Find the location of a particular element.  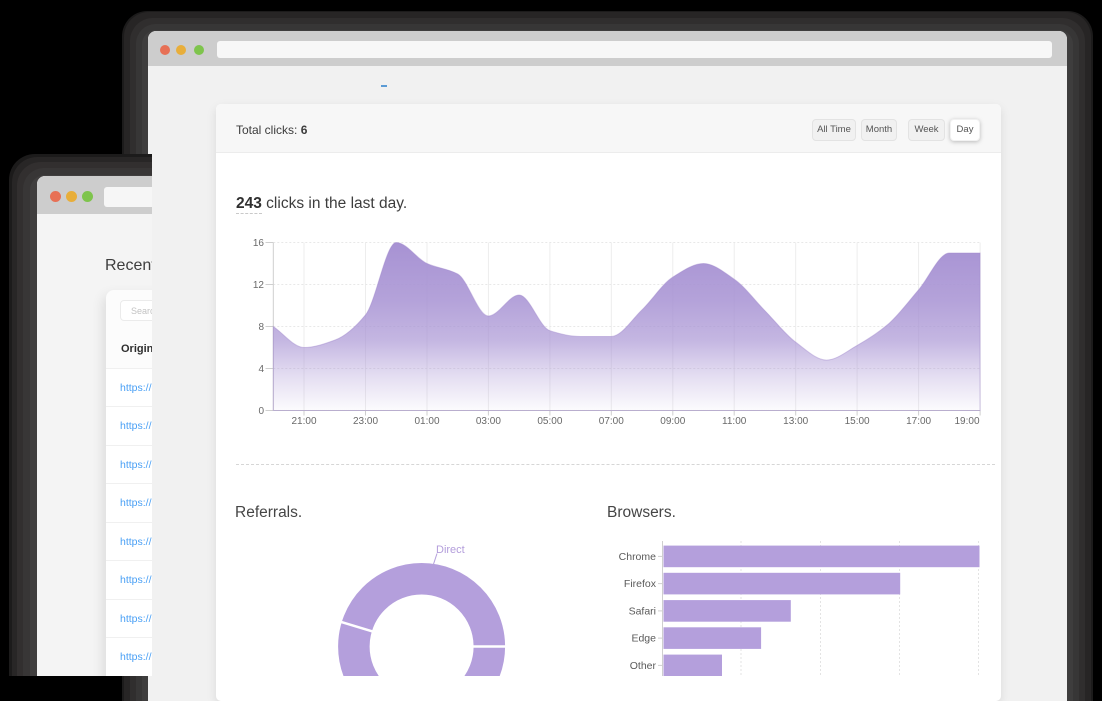

svg-text: 21:00 is located at coordinates (303, 421).